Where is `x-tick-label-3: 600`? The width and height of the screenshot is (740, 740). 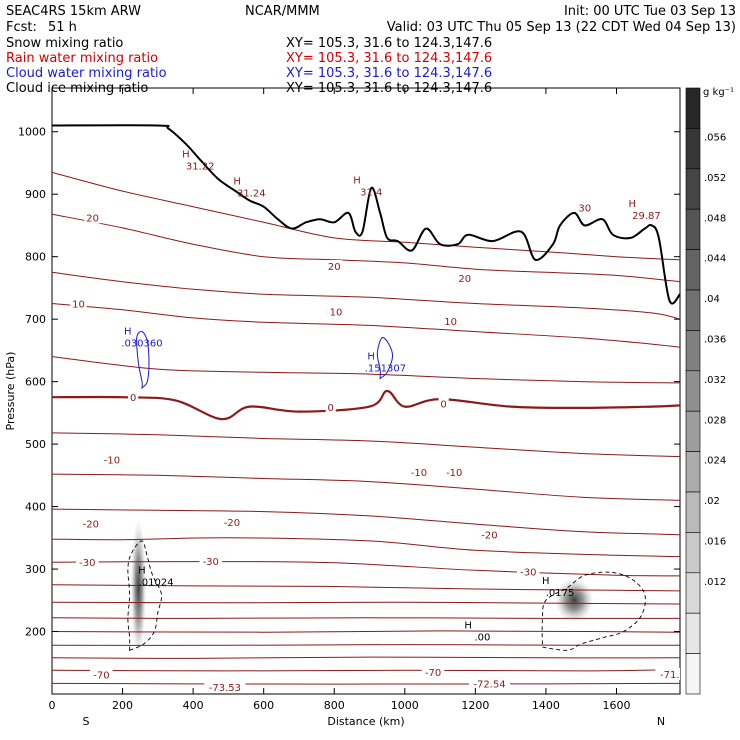 x-tick-label-3: 600 is located at coordinates (263, 705).